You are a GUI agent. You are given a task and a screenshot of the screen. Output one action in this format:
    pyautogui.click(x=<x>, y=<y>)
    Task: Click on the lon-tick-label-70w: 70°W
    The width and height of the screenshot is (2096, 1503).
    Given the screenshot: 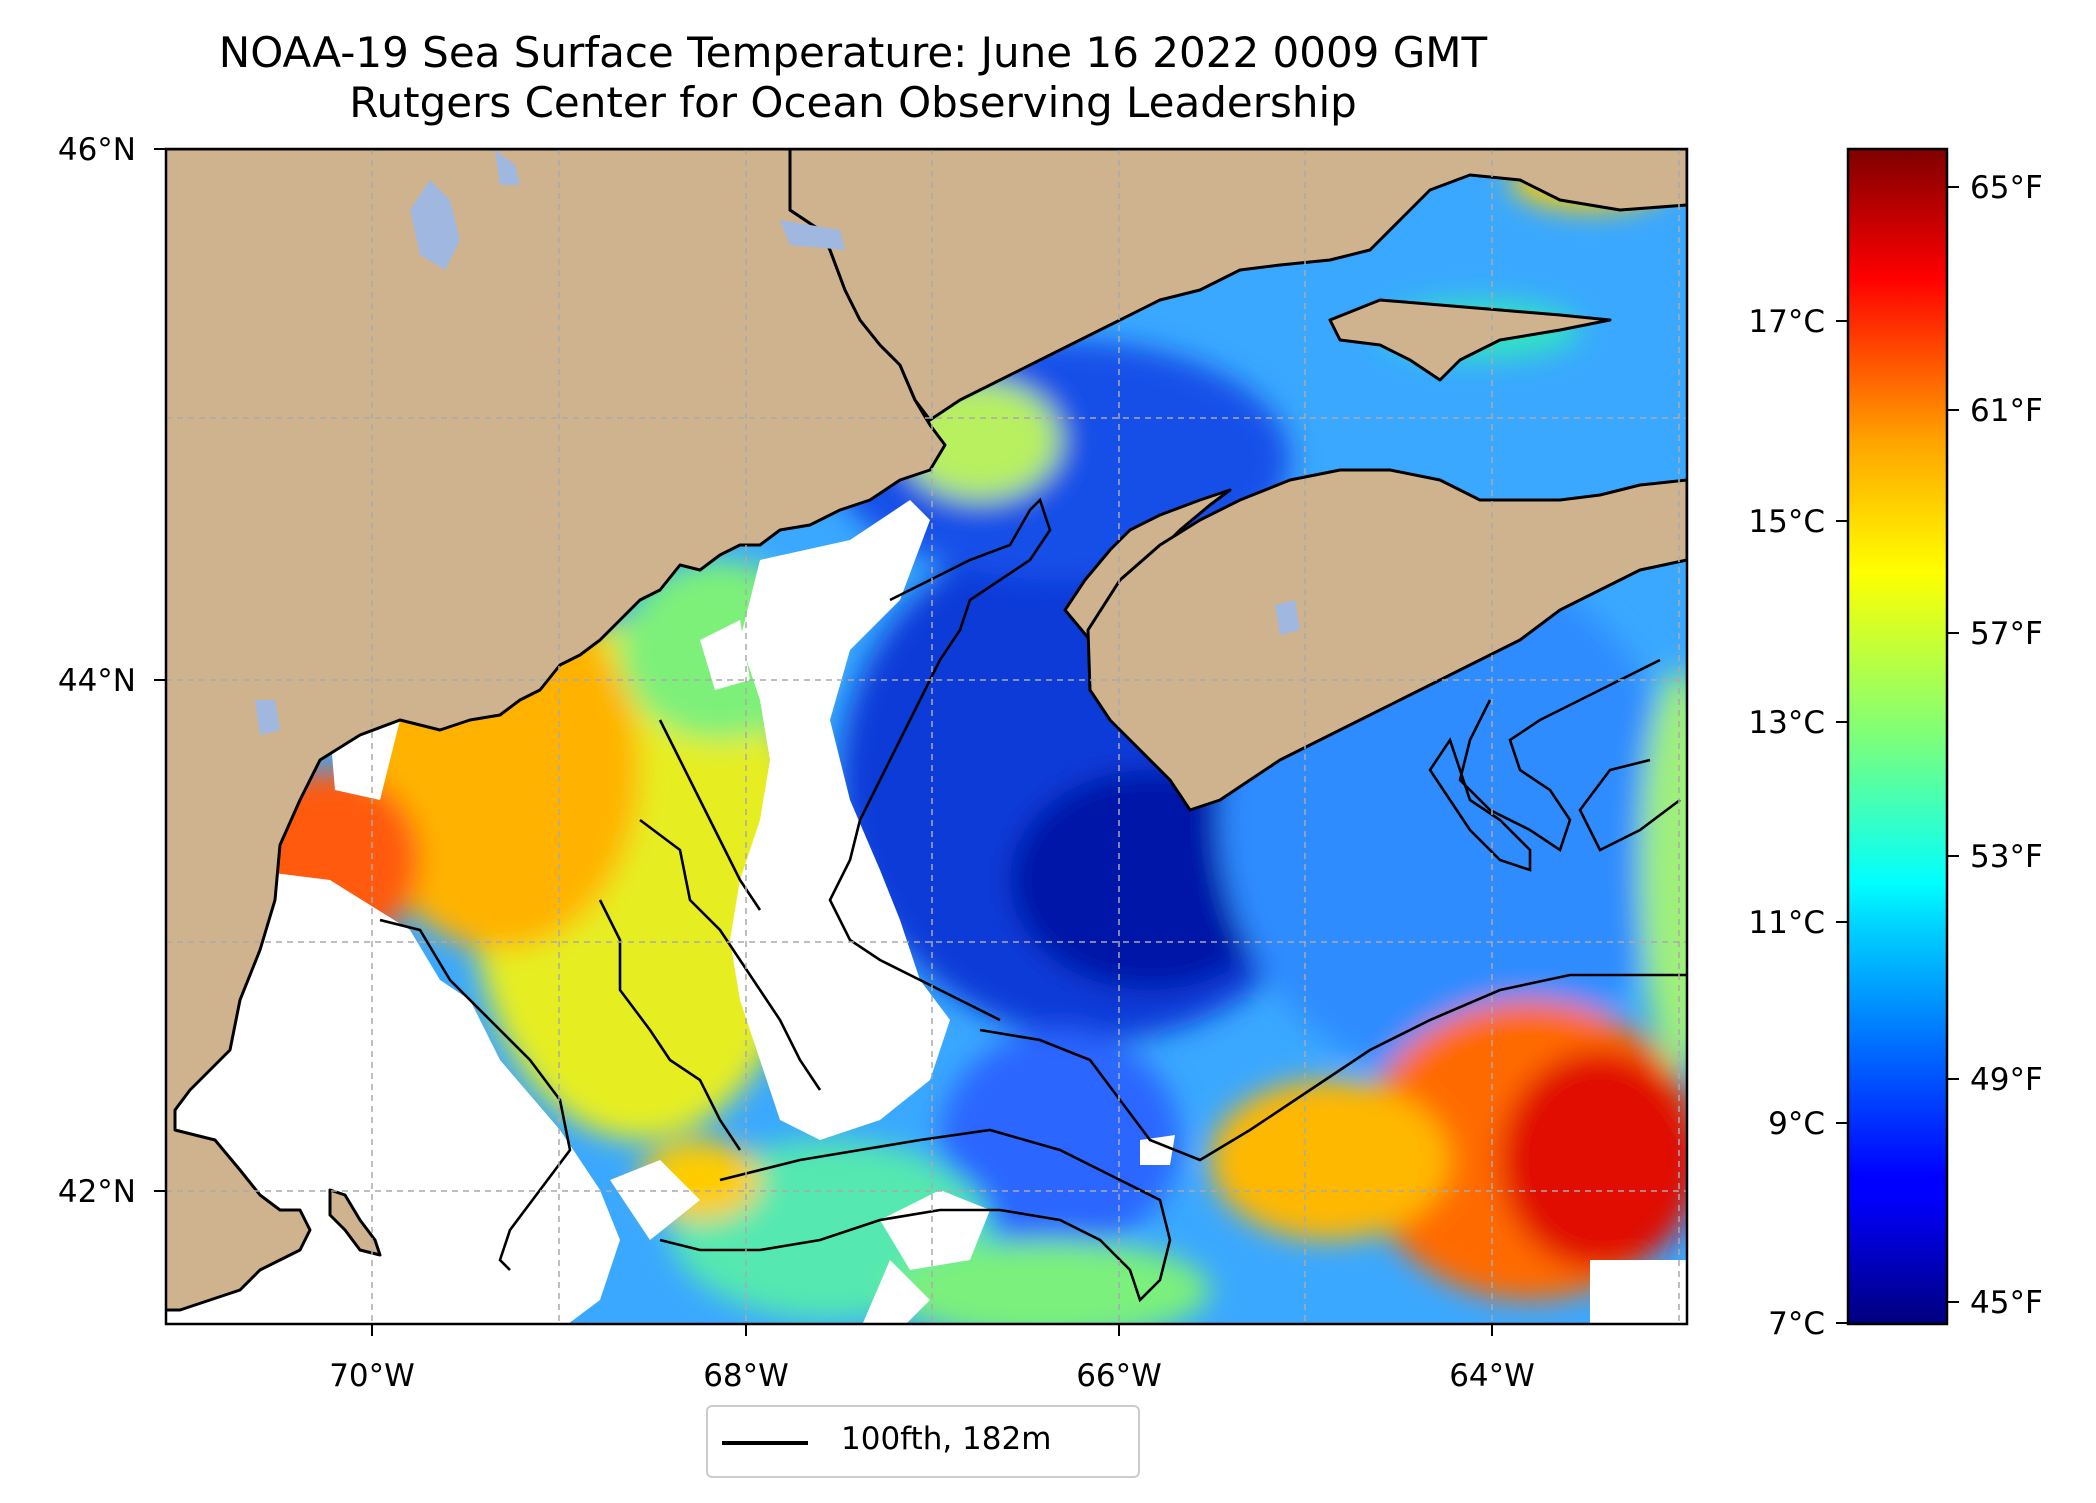 What is the action you would take?
    pyautogui.click(x=372, y=1376)
    